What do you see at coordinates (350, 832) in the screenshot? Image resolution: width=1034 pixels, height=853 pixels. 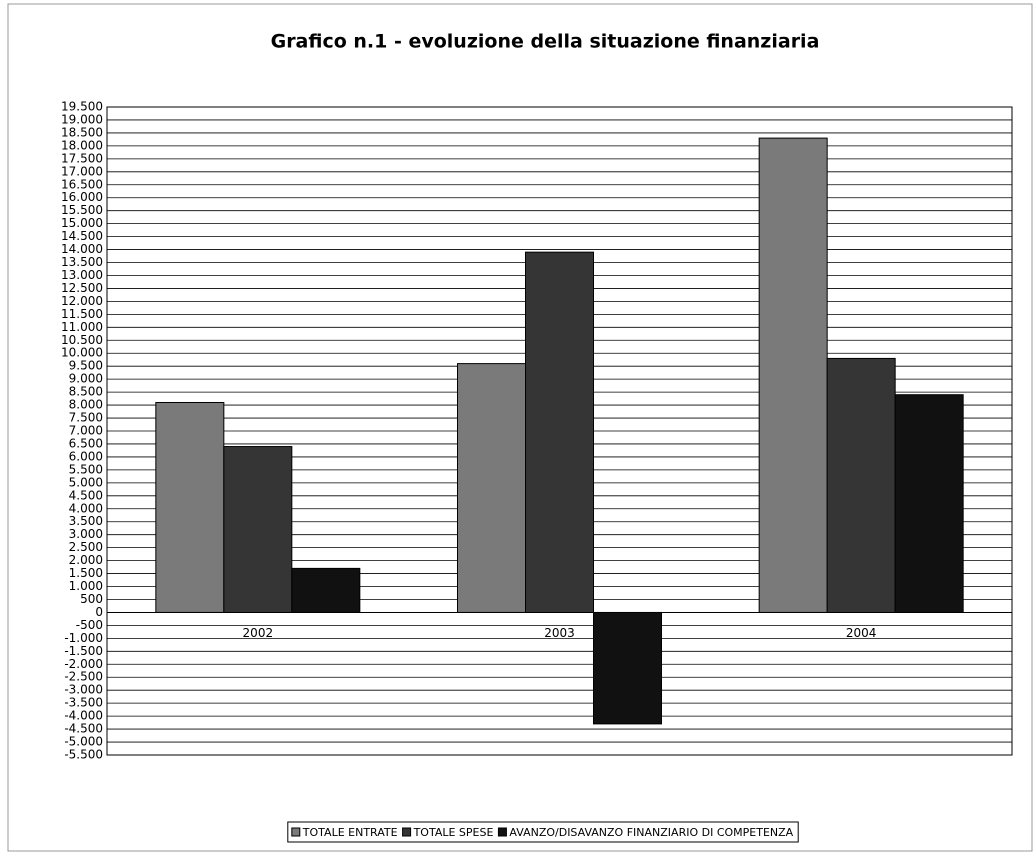 I see `legend-label: TOTALE ENTRATE` at bounding box center [350, 832].